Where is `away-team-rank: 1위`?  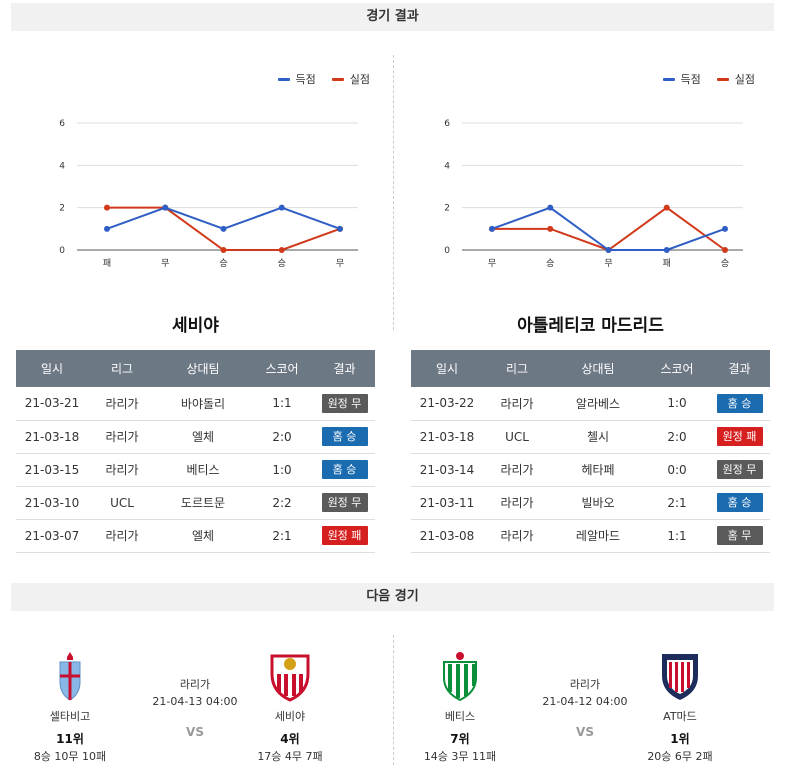
away-team-rank: 1위 is located at coordinates (680, 739).